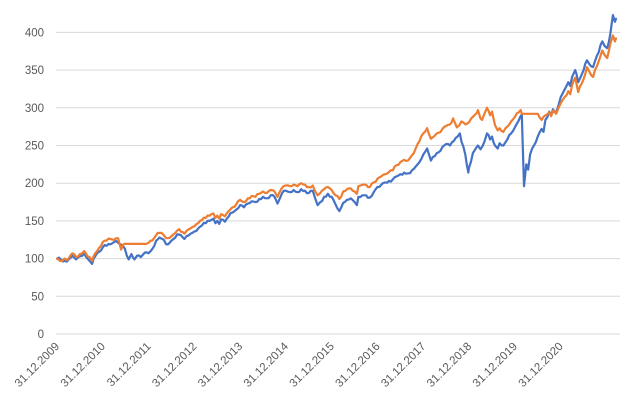 The height and width of the screenshot is (400, 624). Describe the element at coordinates (357, 365) in the screenshot. I see `x-axis-tick-label: 31.12.2016` at that location.